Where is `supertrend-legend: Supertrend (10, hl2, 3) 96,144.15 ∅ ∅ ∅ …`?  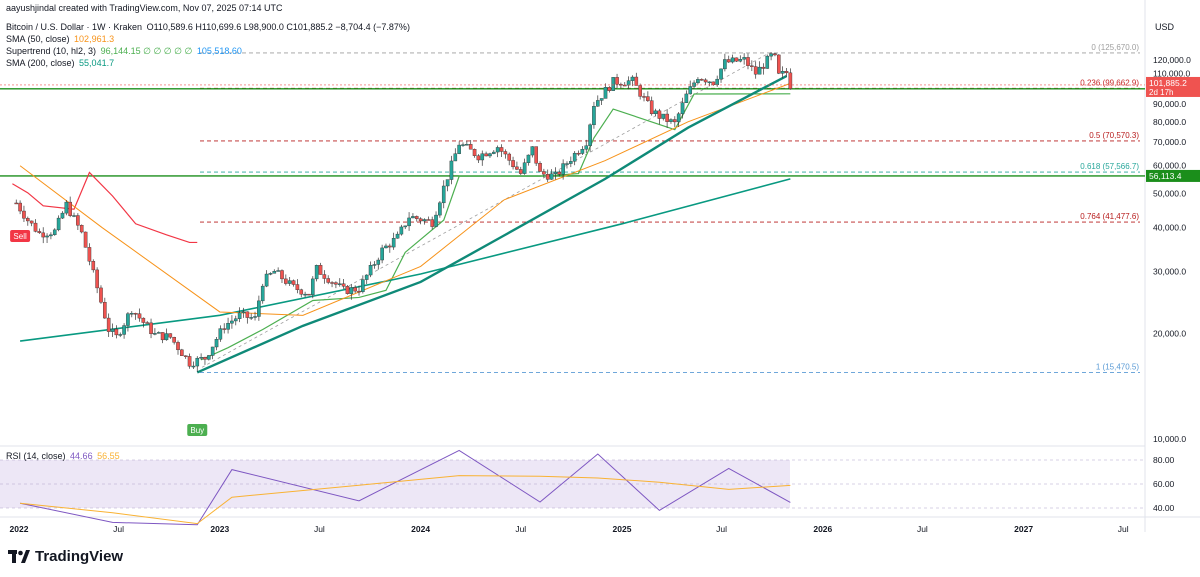
supertrend-legend: Supertrend (10, hl2, 3) 96,144.15 ∅ ∅ ∅ … is located at coordinates (125, 51).